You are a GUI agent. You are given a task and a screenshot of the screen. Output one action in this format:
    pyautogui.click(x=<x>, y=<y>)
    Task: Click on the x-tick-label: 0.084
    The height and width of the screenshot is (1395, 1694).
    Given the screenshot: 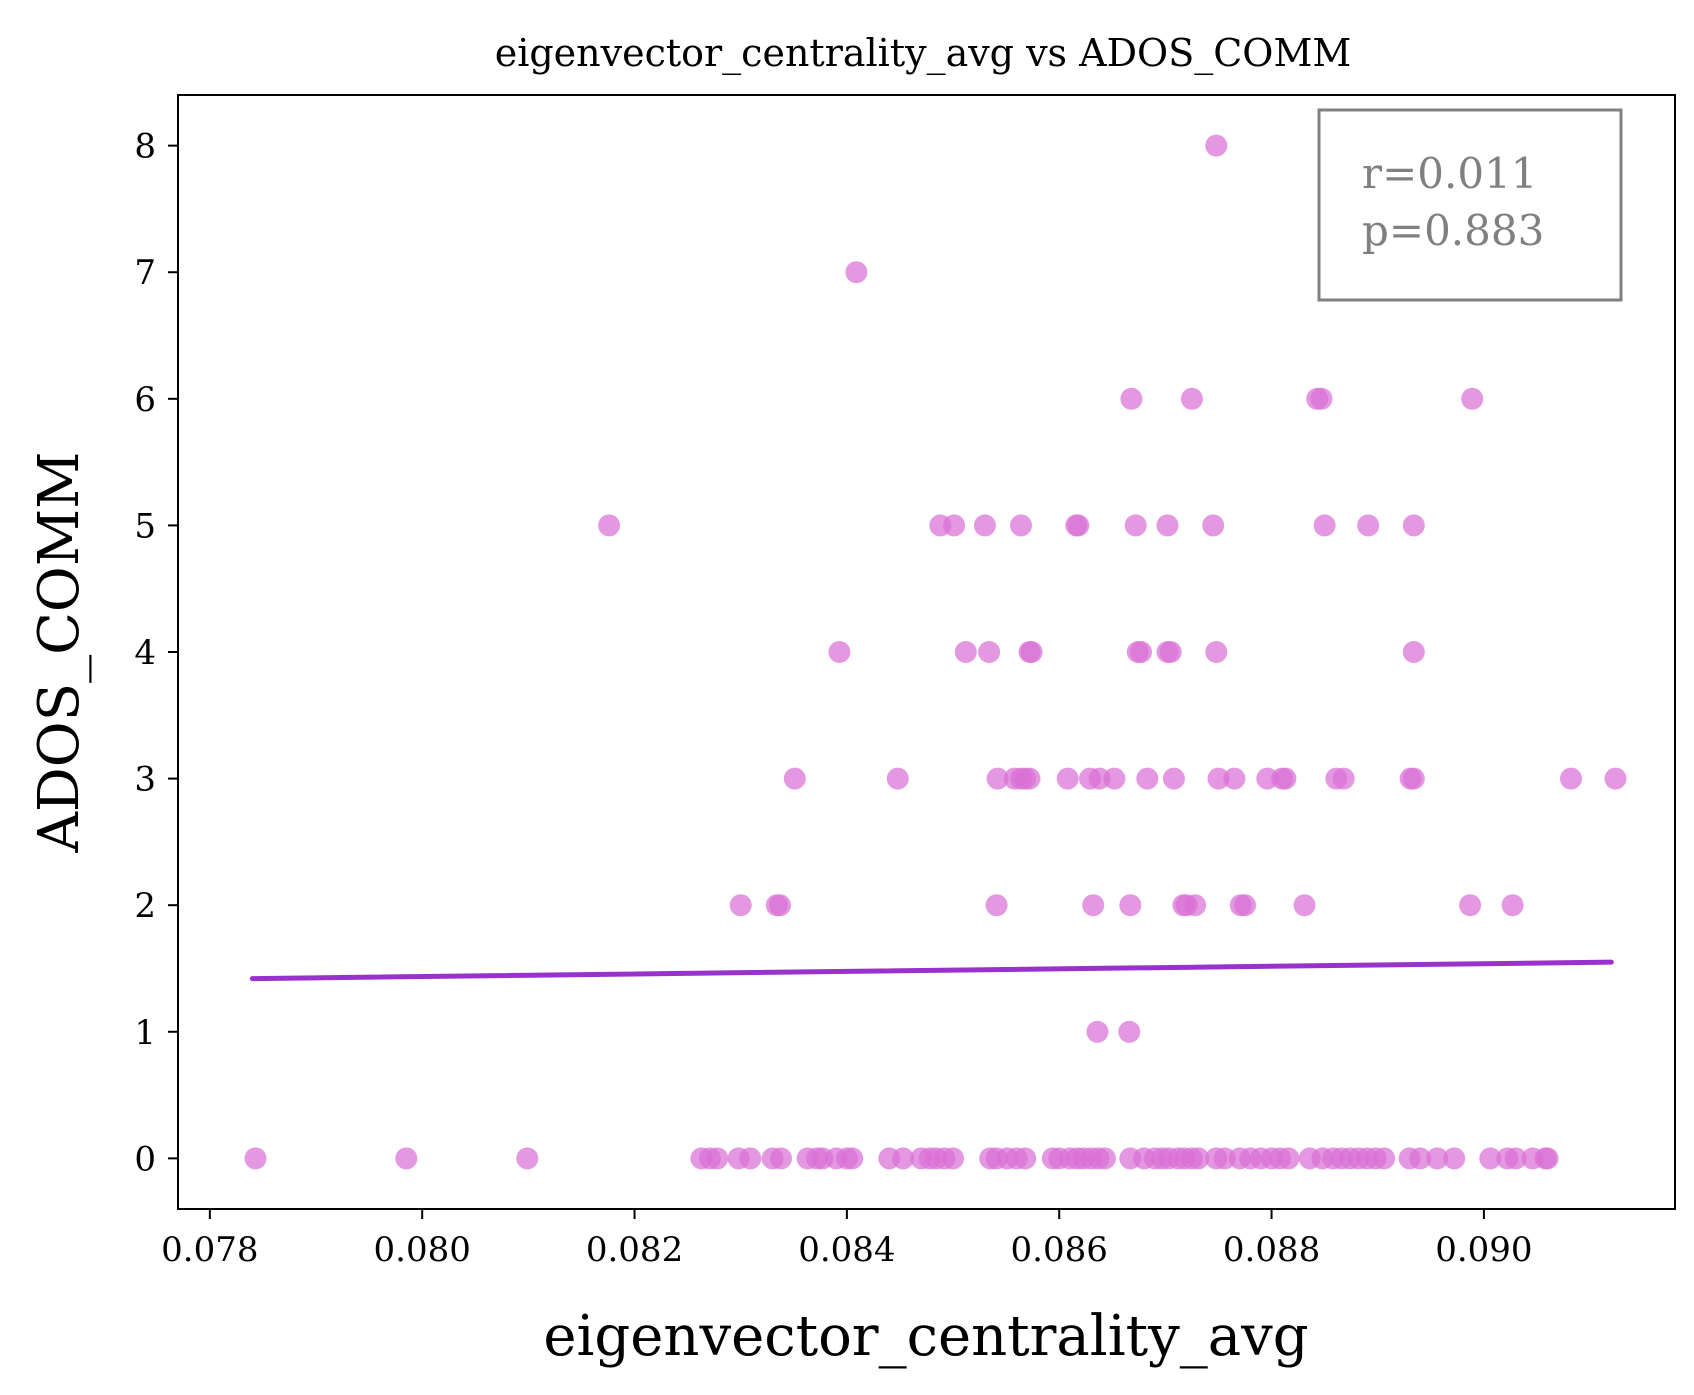 What is the action you would take?
    pyautogui.click(x=846, y=1250)
    